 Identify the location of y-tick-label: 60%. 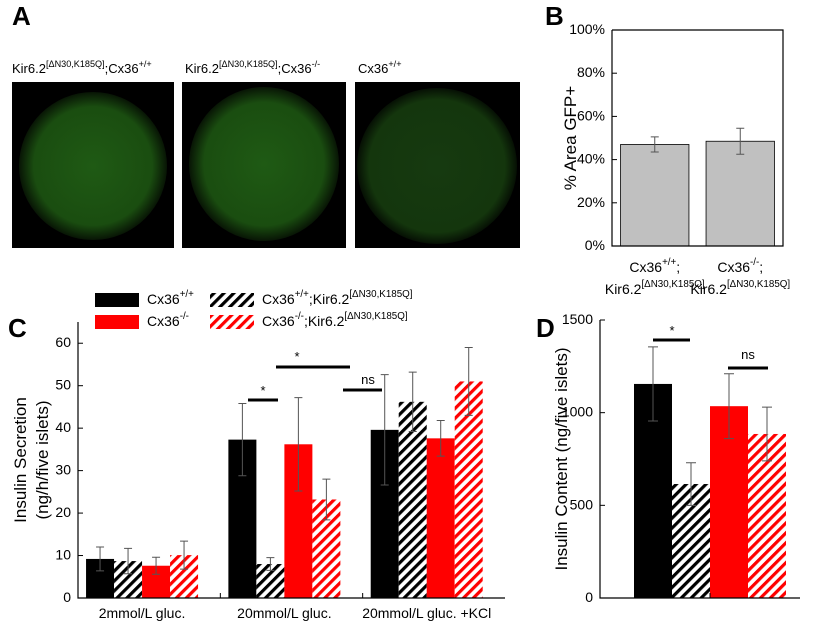
(591, 115).